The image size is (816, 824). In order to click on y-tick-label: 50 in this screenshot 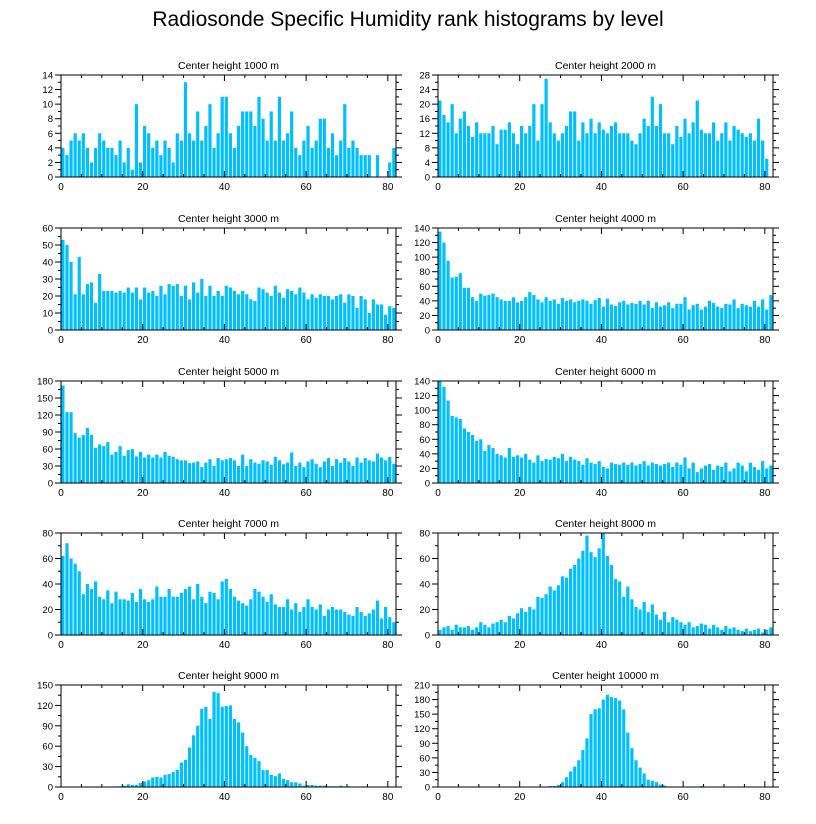, I will do `click(47, 246)`.